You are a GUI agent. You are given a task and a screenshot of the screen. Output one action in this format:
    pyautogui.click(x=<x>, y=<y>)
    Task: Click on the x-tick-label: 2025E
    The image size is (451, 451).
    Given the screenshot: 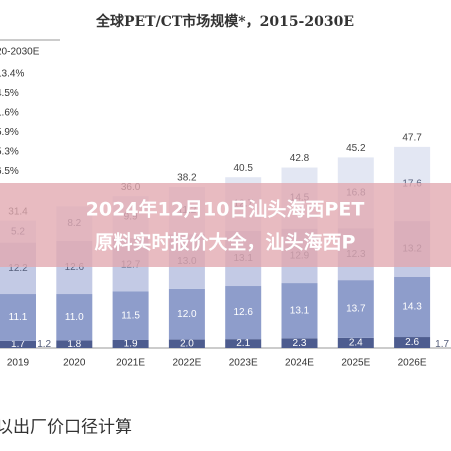 What is the action you would take?
    pyautogui.click(x=355, y=363)
    